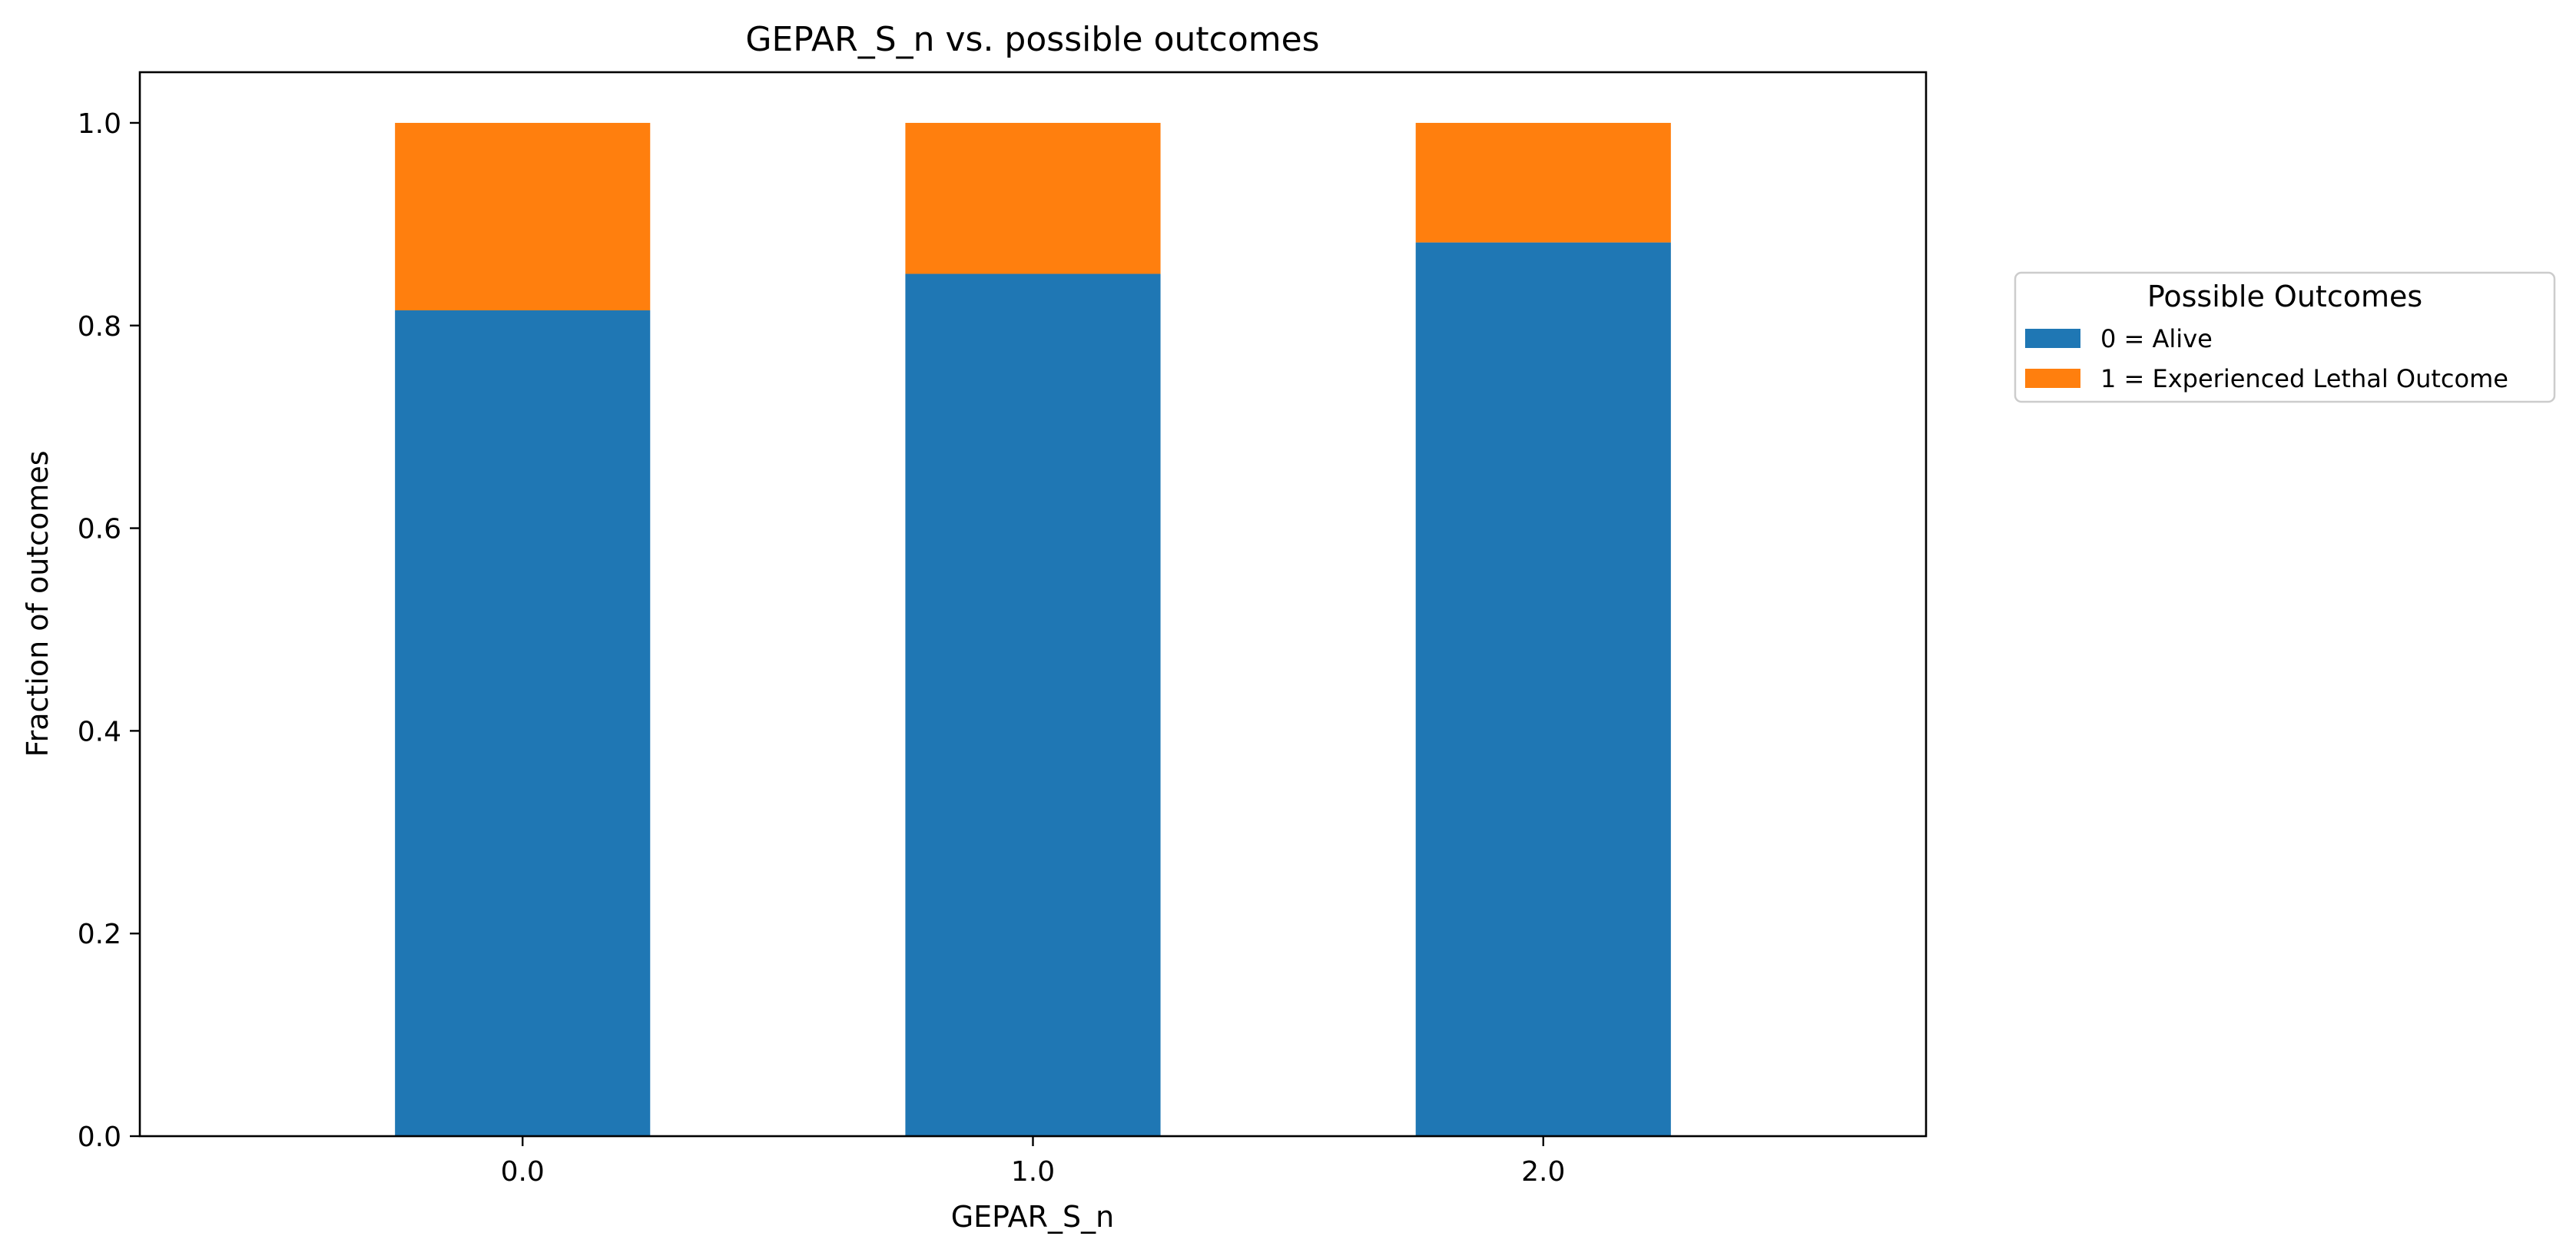 This screenshot has height=1256, width=2576. What do you see at coordinates (1033, 198) in the screenshot?
I see `bar-1.0-series-1` at bounding box center [1033, 198].